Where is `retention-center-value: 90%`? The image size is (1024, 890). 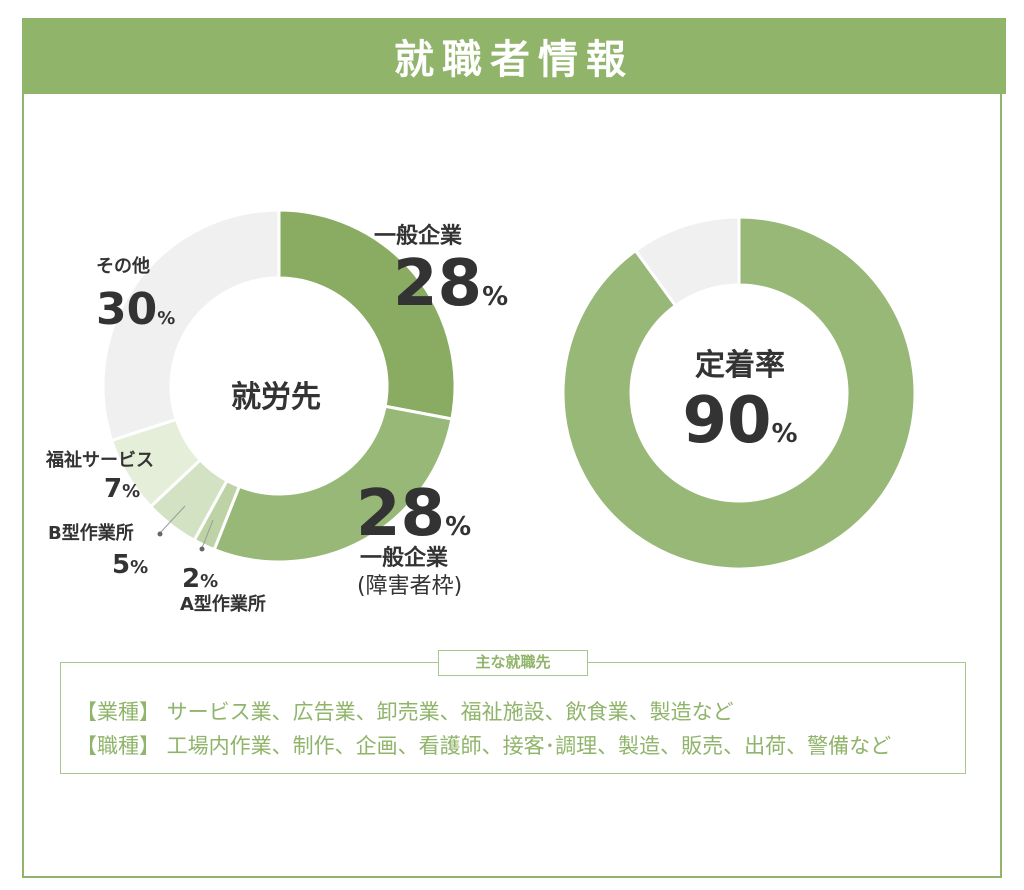
retention-center-value: 90% is located at coordinates (740, 421).